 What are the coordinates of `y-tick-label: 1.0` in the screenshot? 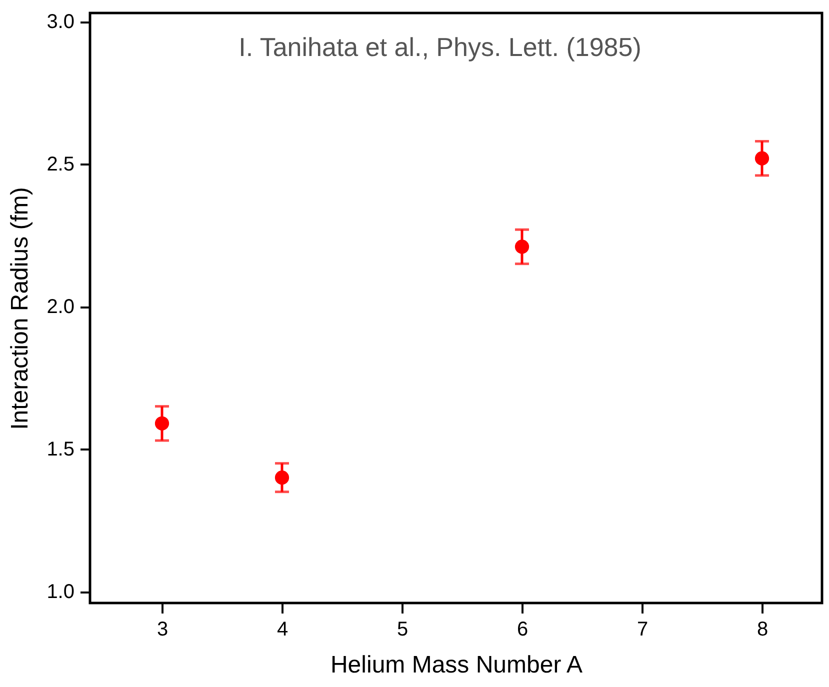 It's located at (60, 592).